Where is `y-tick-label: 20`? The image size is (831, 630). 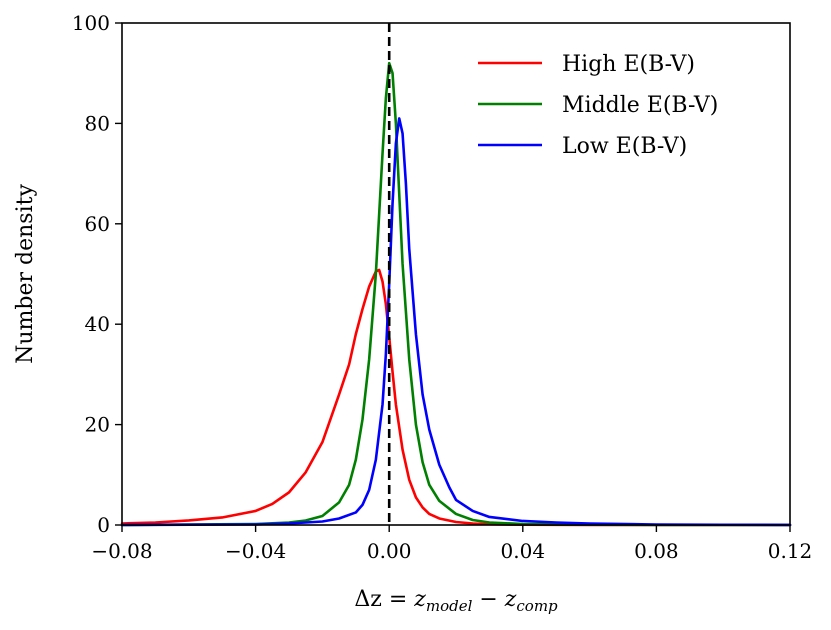
y-tick-label: 20 is located at coordinates (97, 425).